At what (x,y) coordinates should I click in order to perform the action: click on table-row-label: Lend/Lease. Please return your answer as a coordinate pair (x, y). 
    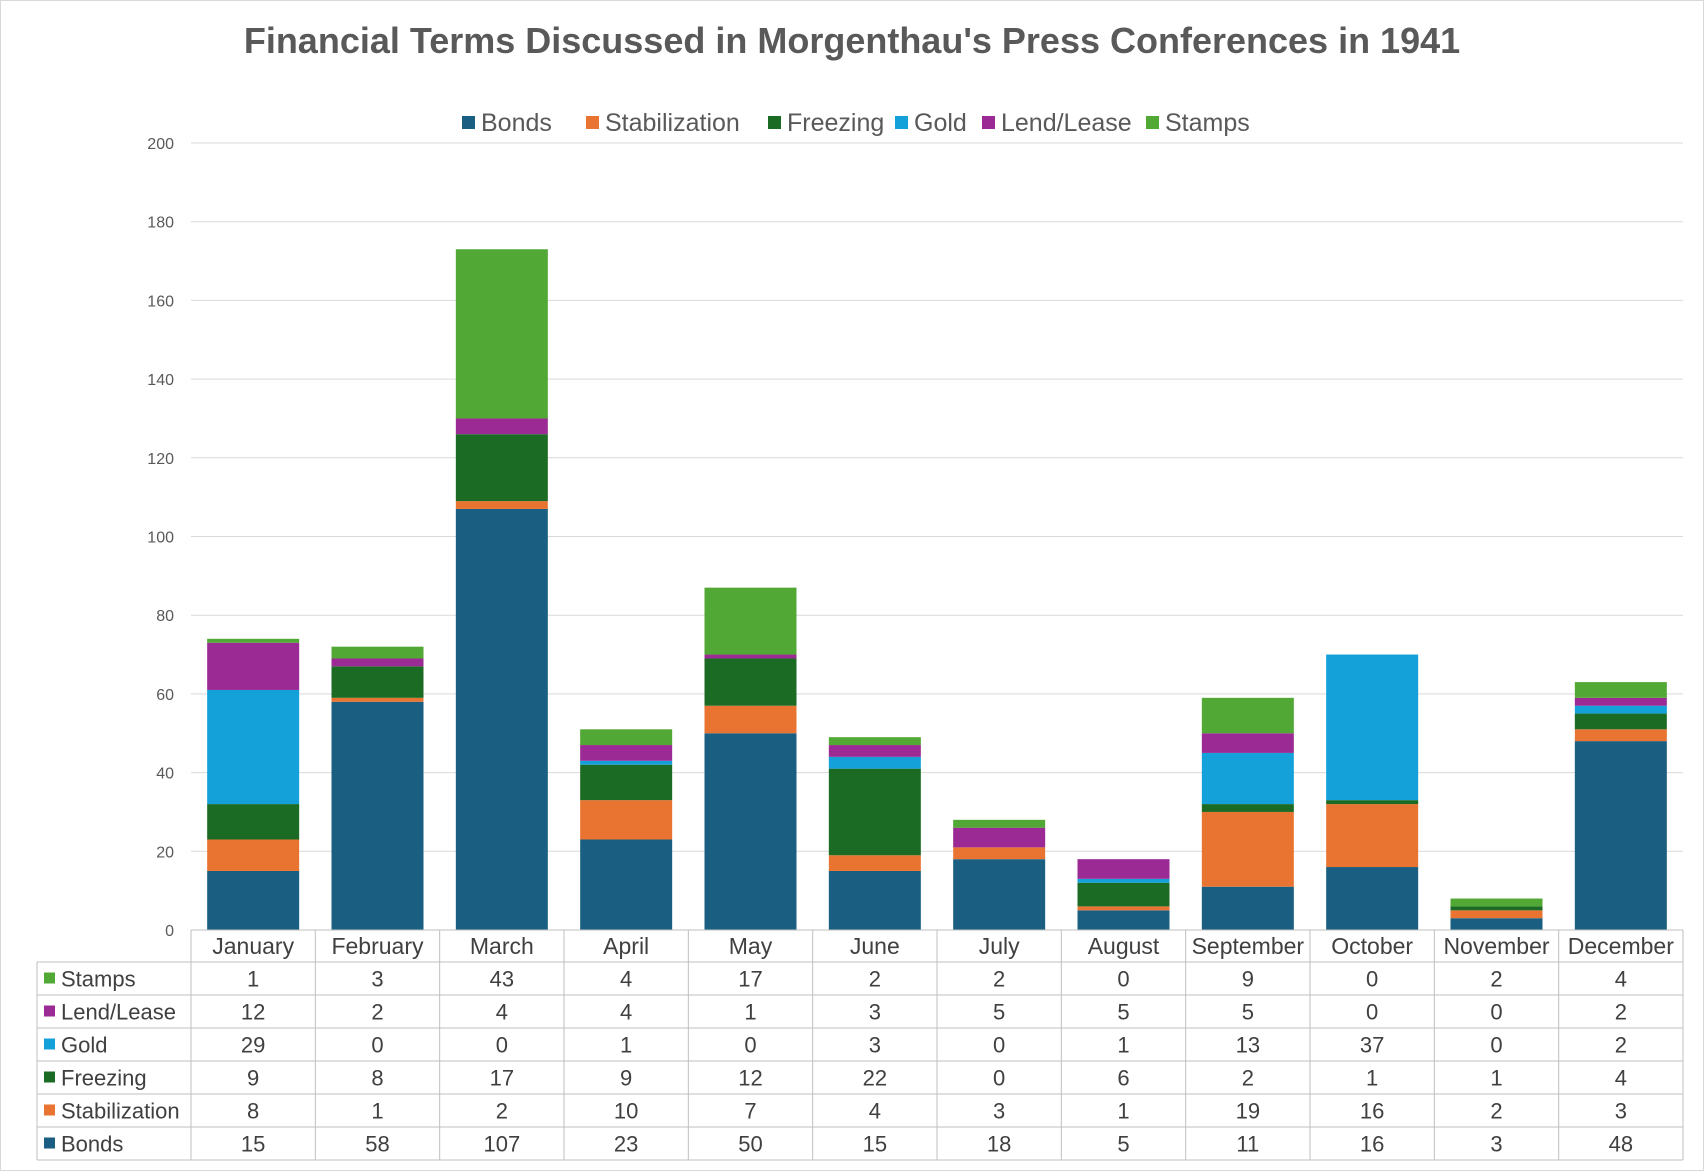
    Looking at the image, I should click on (118, 1012).